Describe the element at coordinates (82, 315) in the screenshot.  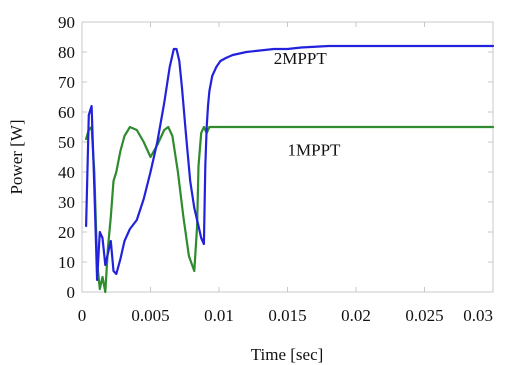
I see `x-tick-label: 0` at that location.